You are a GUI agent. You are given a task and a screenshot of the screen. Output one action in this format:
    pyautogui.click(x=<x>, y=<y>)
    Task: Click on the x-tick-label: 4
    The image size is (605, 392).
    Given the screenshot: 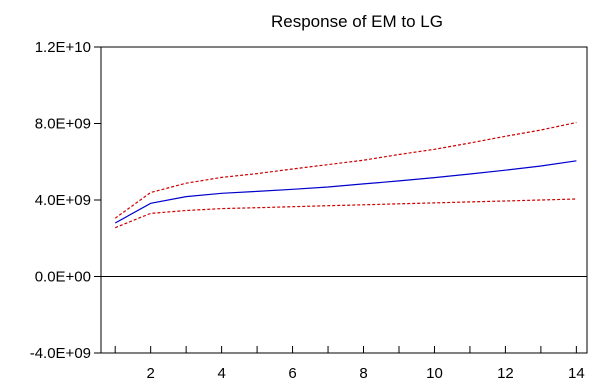 What is the action you would take?
    pyautogui.click(x=221, y=373)
    